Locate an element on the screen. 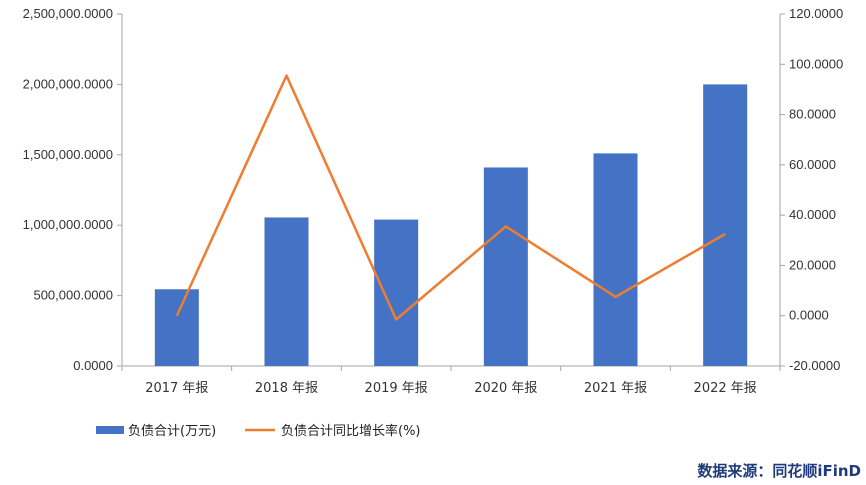  legend-label-line: 负债合计同比增长率(%) is located at coordinates (351, 431).